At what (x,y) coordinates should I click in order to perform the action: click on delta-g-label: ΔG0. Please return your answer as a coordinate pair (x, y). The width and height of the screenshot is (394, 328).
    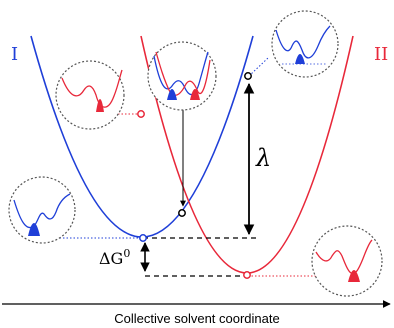
    Looking at the image, I should click on (114, 257).